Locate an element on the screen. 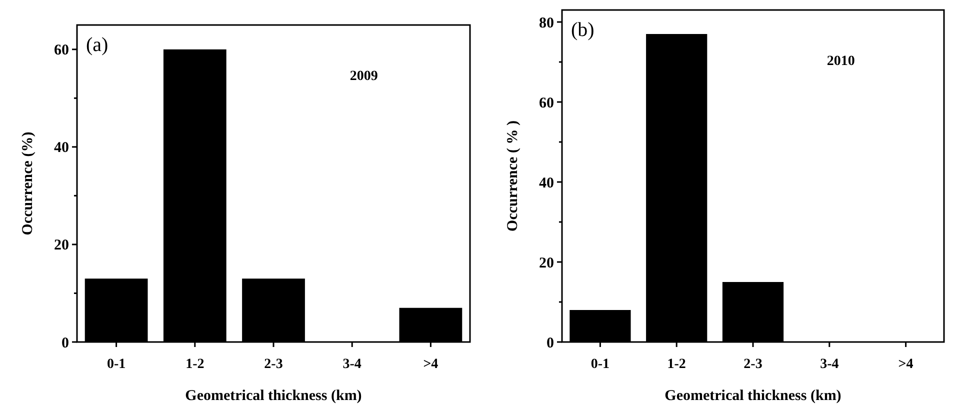 The image size is (953, 407). annotation: (b) is located at coordinates (582, 30).